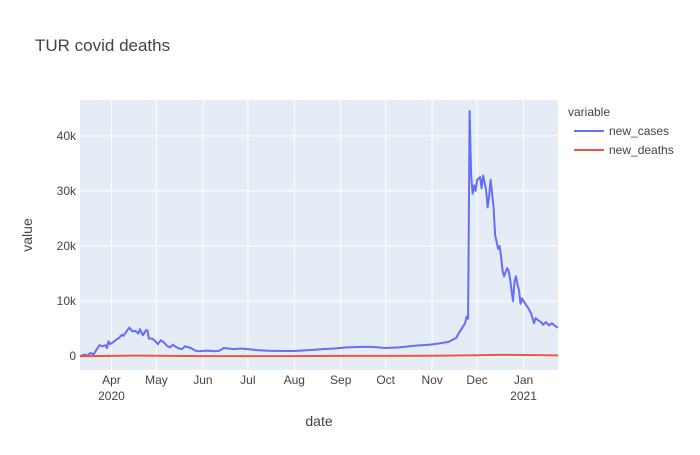 This screenshot has width=700, height=455. What do you see at coordinates (319, 355) in the screenshot?
I see `series-line-new-deaths` at bounding box center [319, 355].